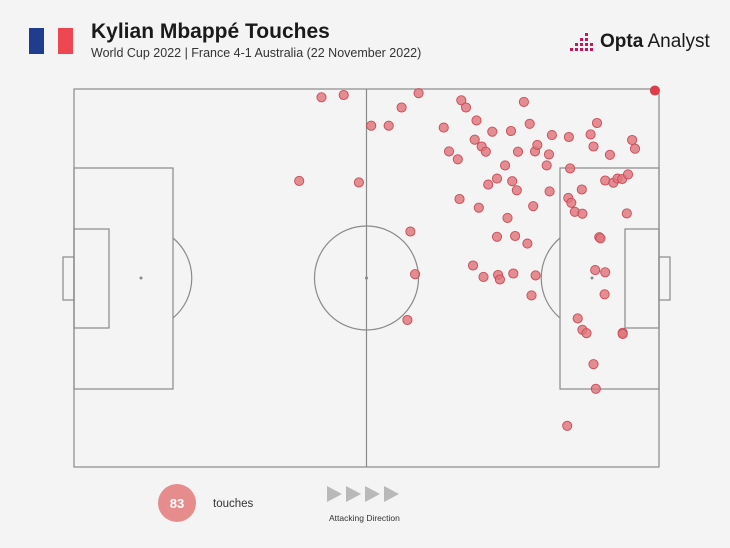 The height and width of the screenshot is (548, 730). I want to click on chart-title: Kylian Mbappé Touches, so click(210, 31).